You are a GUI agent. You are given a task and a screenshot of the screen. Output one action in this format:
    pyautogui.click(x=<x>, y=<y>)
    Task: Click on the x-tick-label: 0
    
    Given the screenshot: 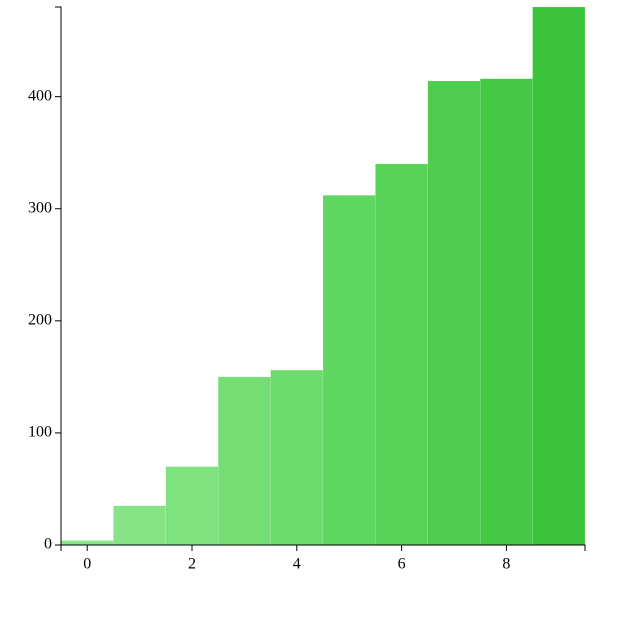 What is the action you would take?
    pyautogui.click(x=87, y=564)
    